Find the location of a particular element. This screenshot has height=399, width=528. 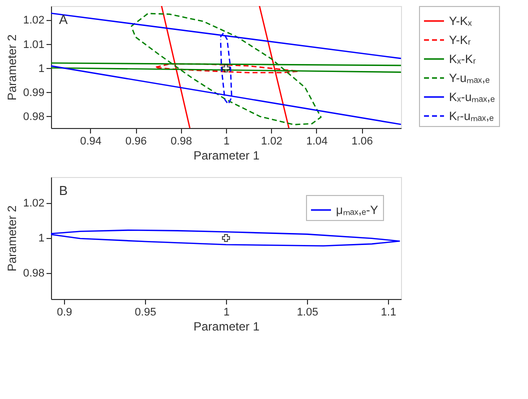

x-tick-label: 1.04 is located at coordinates (317, 142).